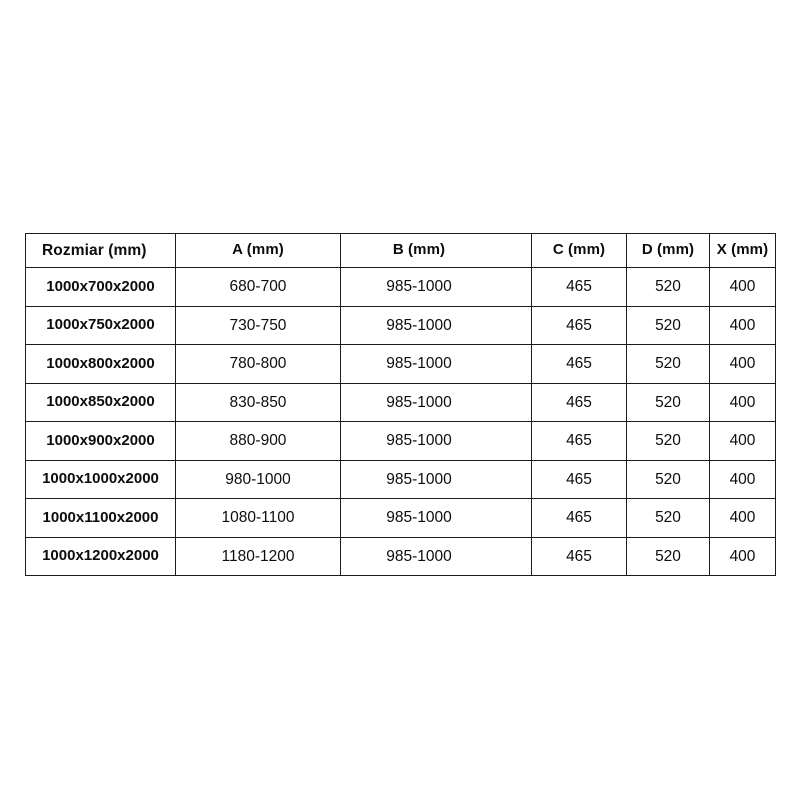 The height and width of the screenshot is (800, 800). I want to click on column-header-c: C (mm), so click(579, 250).